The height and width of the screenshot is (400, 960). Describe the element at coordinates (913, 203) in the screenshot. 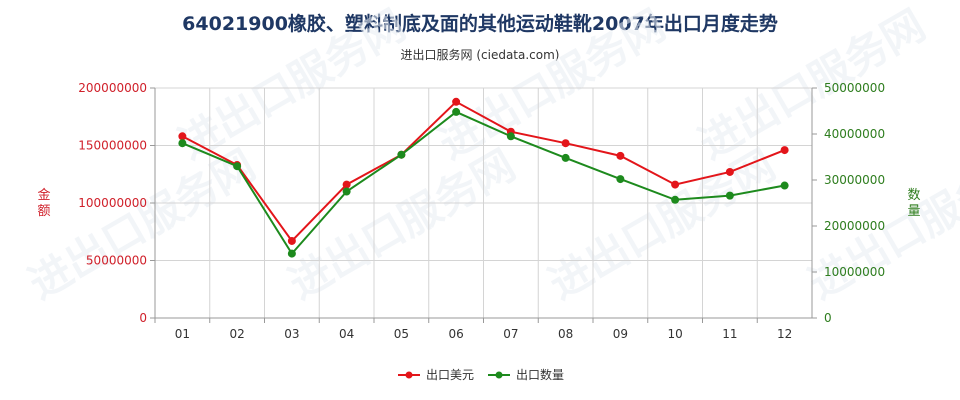

I see `y-axis-right-title: 数量` at that location.